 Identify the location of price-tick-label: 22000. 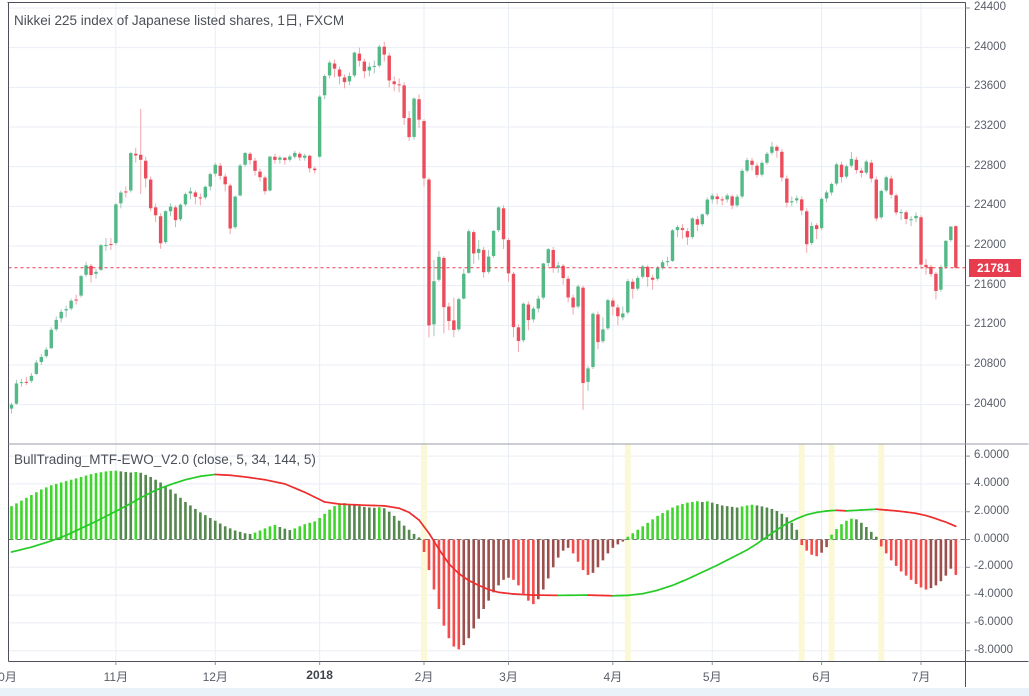
(990, 245).